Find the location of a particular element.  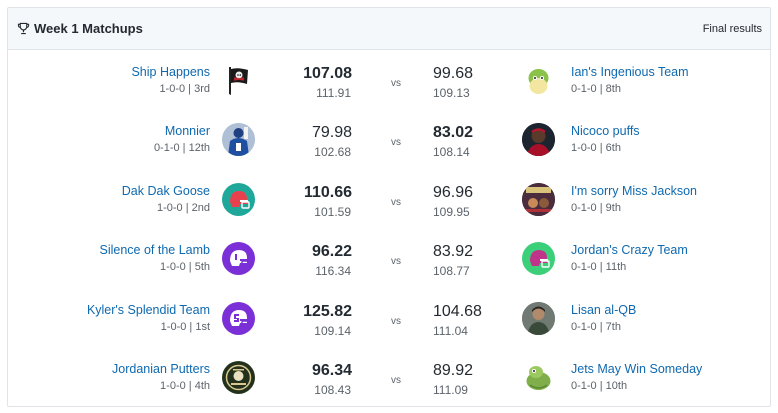

left-score-block: 79.98 102.68 is located at coordinates (332, 141).